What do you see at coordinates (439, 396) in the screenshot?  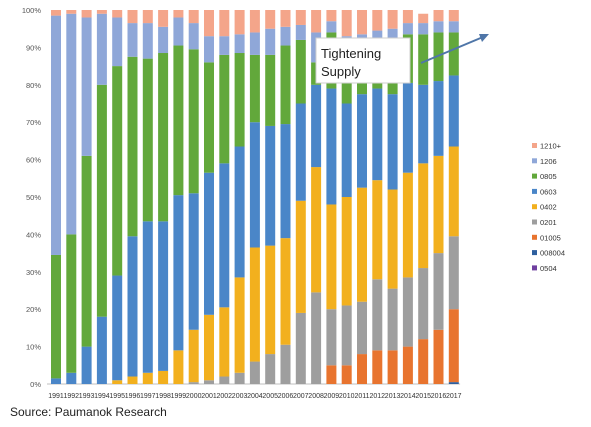 I see `x-tick-label: 2016` at bounding box center [439, 396].